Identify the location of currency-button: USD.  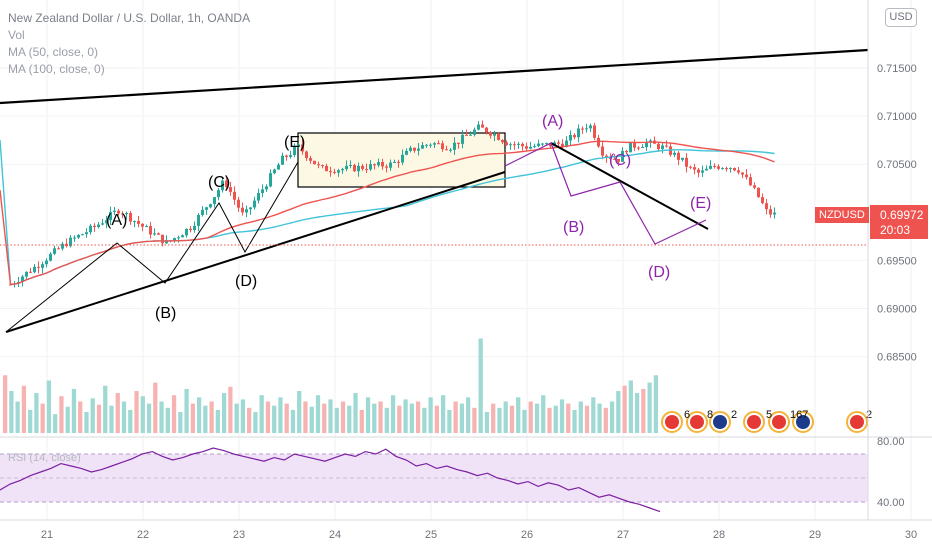
(901, 17).